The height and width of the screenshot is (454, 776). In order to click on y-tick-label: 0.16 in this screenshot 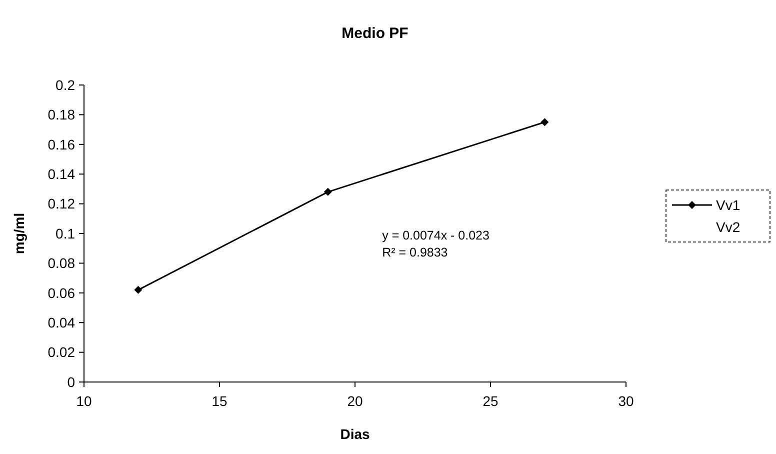, I will do `click(62, 144)`.